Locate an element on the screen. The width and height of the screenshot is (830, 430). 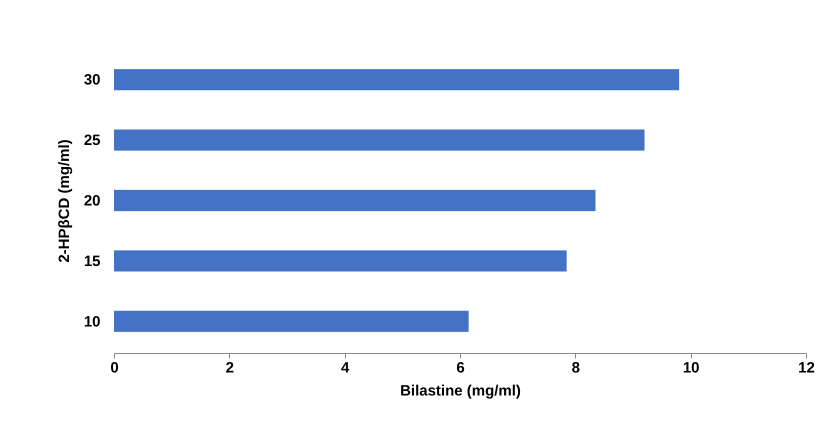
x-tick-label: 0 is located at coordinates (114, 368).